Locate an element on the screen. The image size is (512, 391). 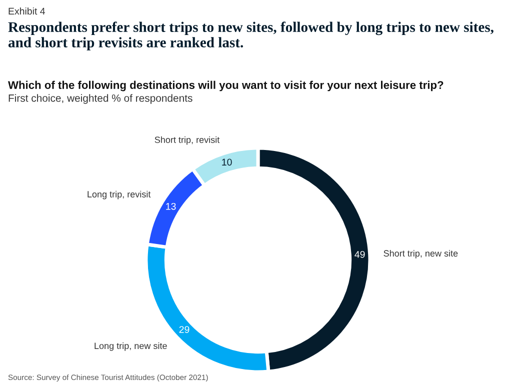
text: Exhibit 4 is located at coordinates (27, 11).